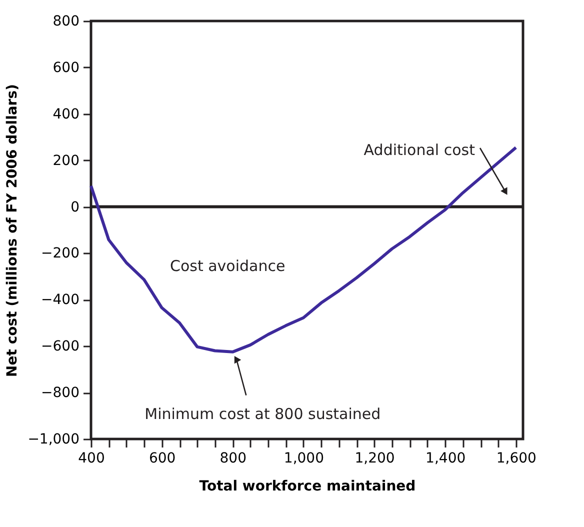  What do you see at coordinates (262, 413) in the screenshot?
I see `annotation: Minimum cost at 800 sustained` at bounding box center [262, 413].